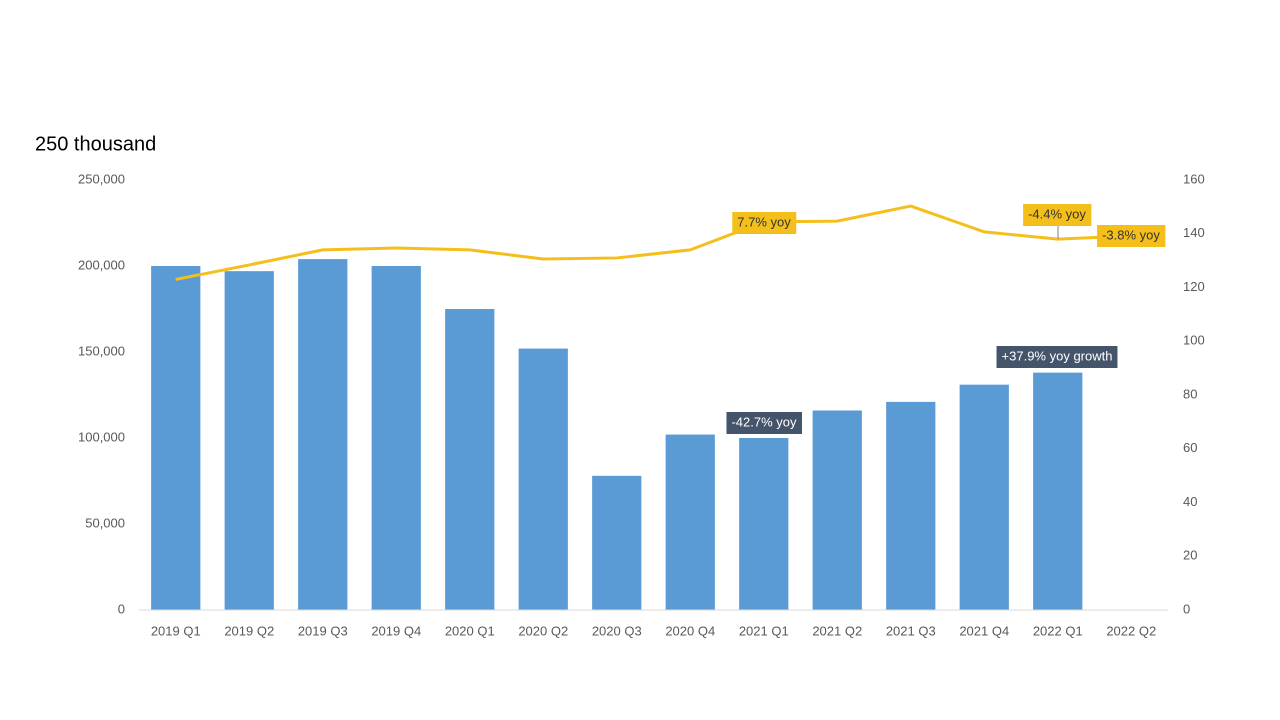 Image resolution: width=1280 pixels, height=720 pixels. I want to click on y2-tick-label: 60, so click(1190, 447).